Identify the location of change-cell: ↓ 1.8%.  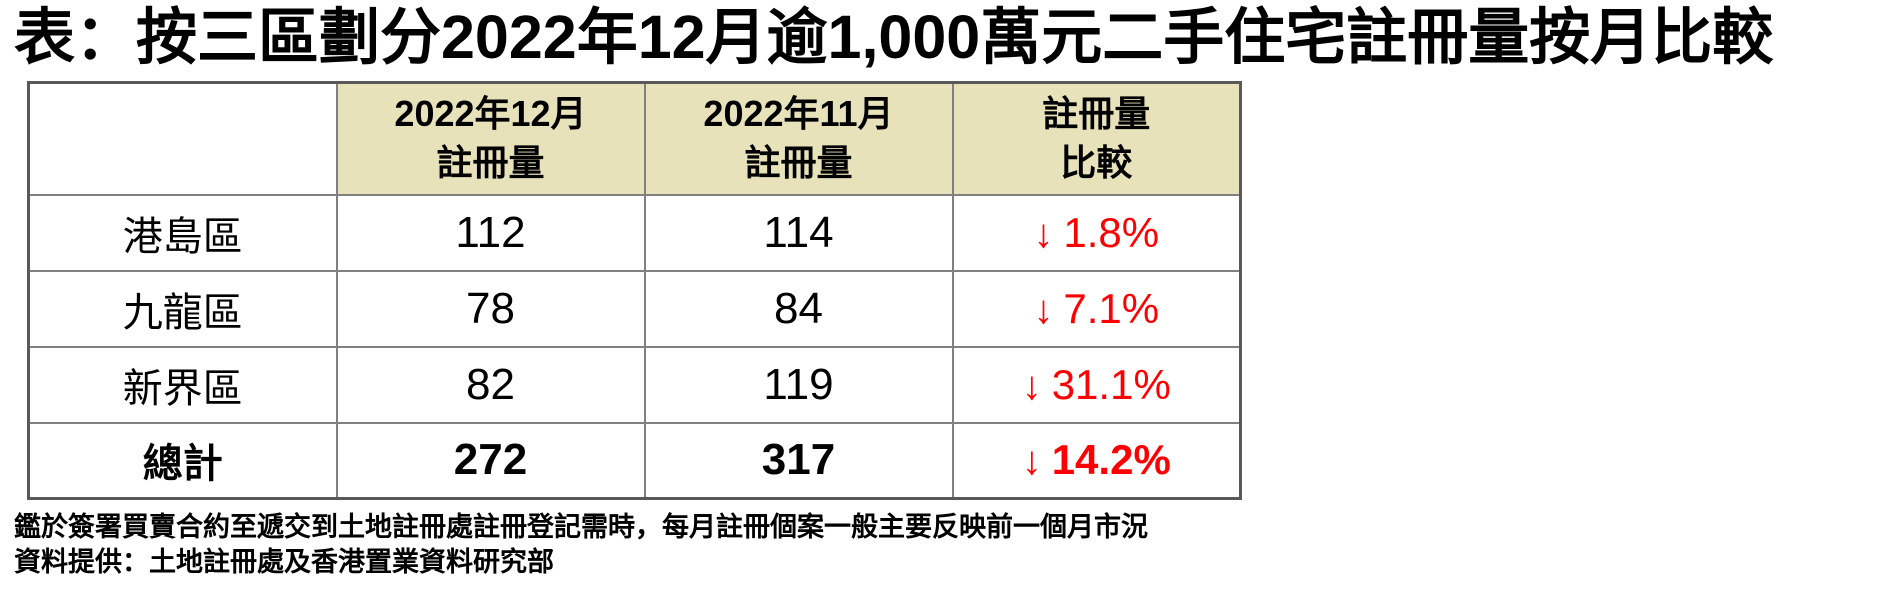
(1096, 232).